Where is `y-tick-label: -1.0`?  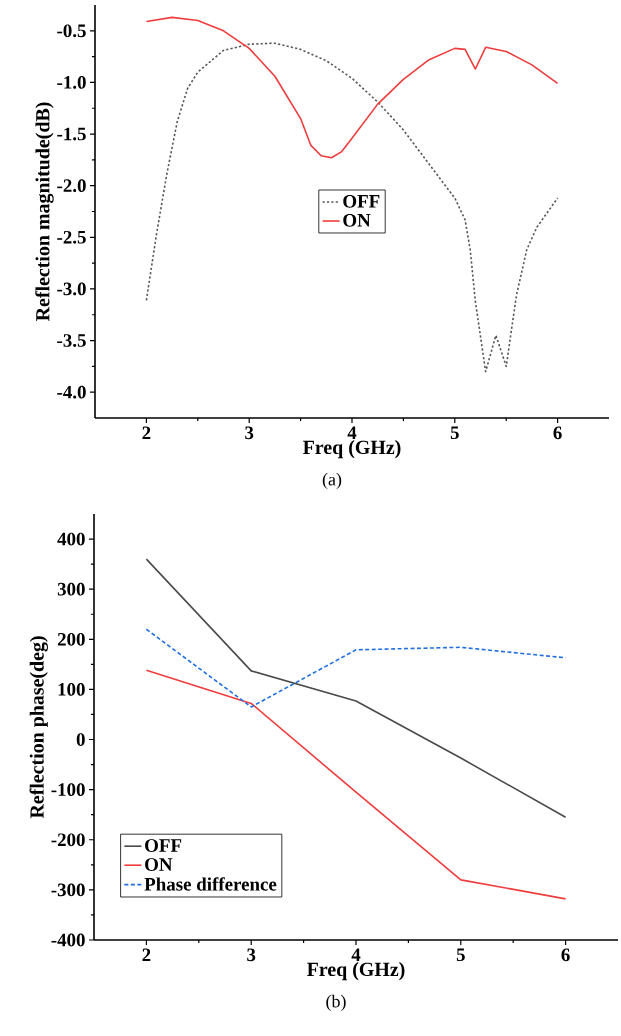
y-tick-label: -1.0 is located at coordinates (71, 82).